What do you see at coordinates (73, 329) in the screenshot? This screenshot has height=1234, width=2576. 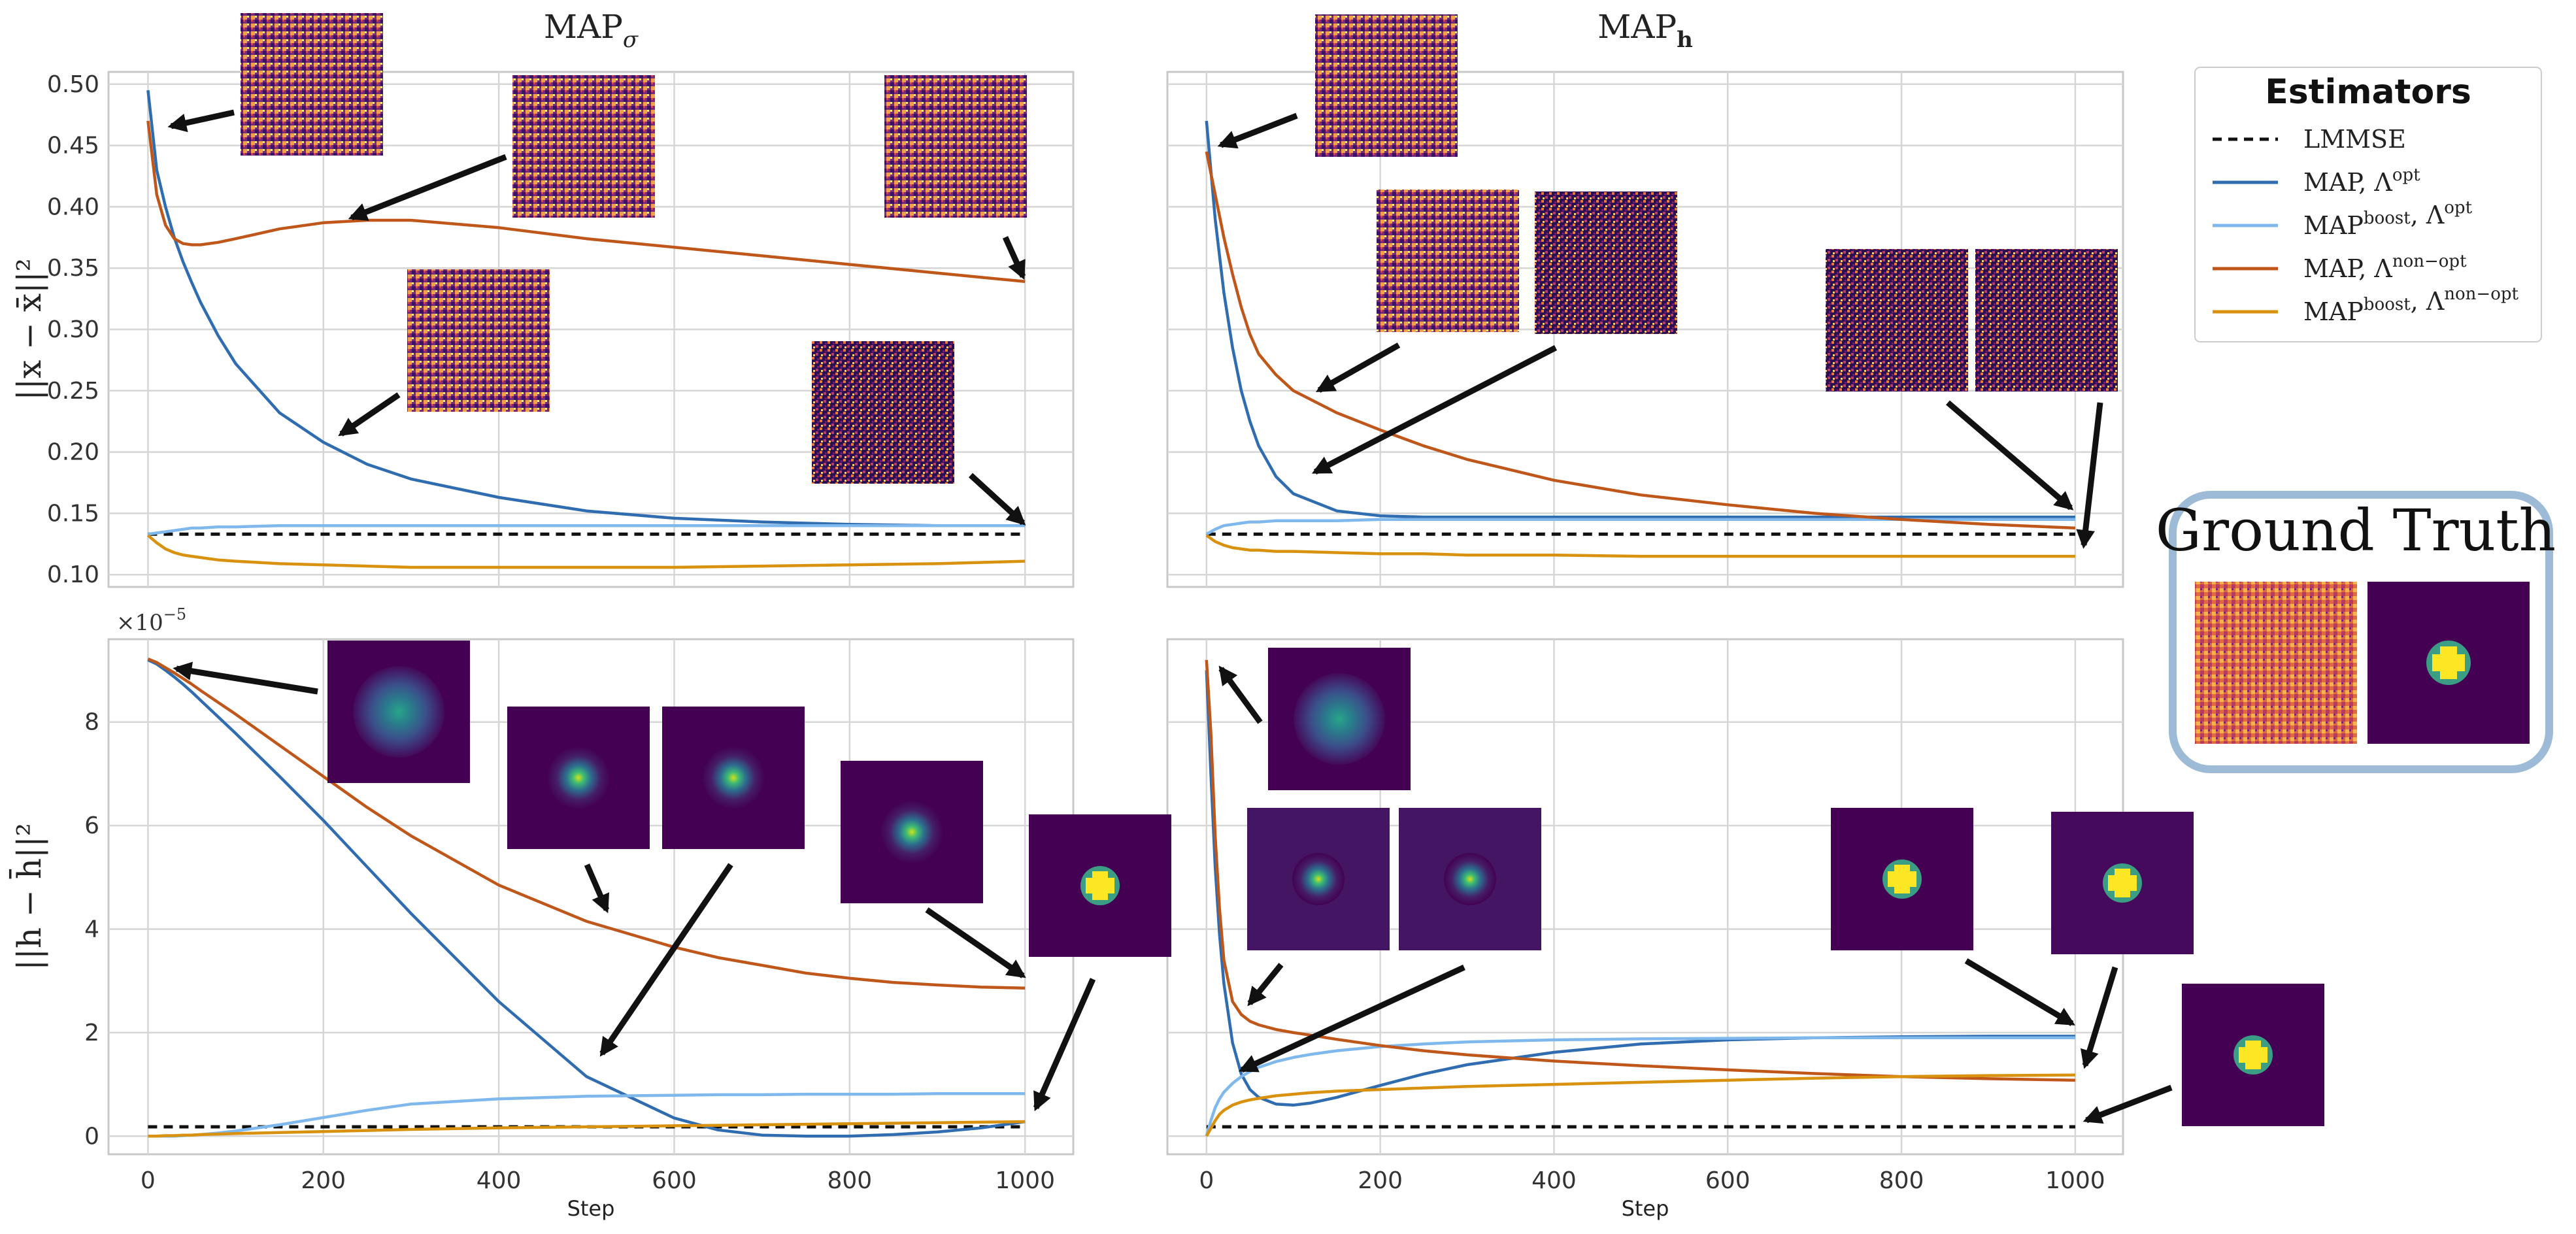 I see `y-tick-label: 0.30` at bounding box center [73, 329].